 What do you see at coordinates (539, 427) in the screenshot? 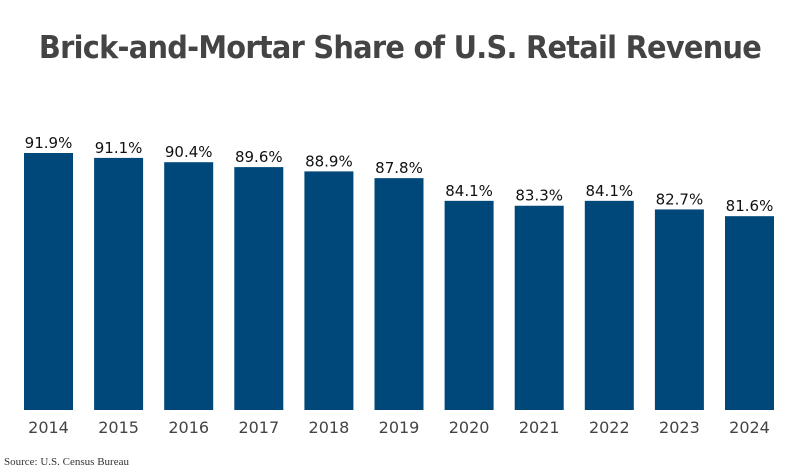
I see `x-tick-label-2021: 2021` at bounding box center [539, 427].